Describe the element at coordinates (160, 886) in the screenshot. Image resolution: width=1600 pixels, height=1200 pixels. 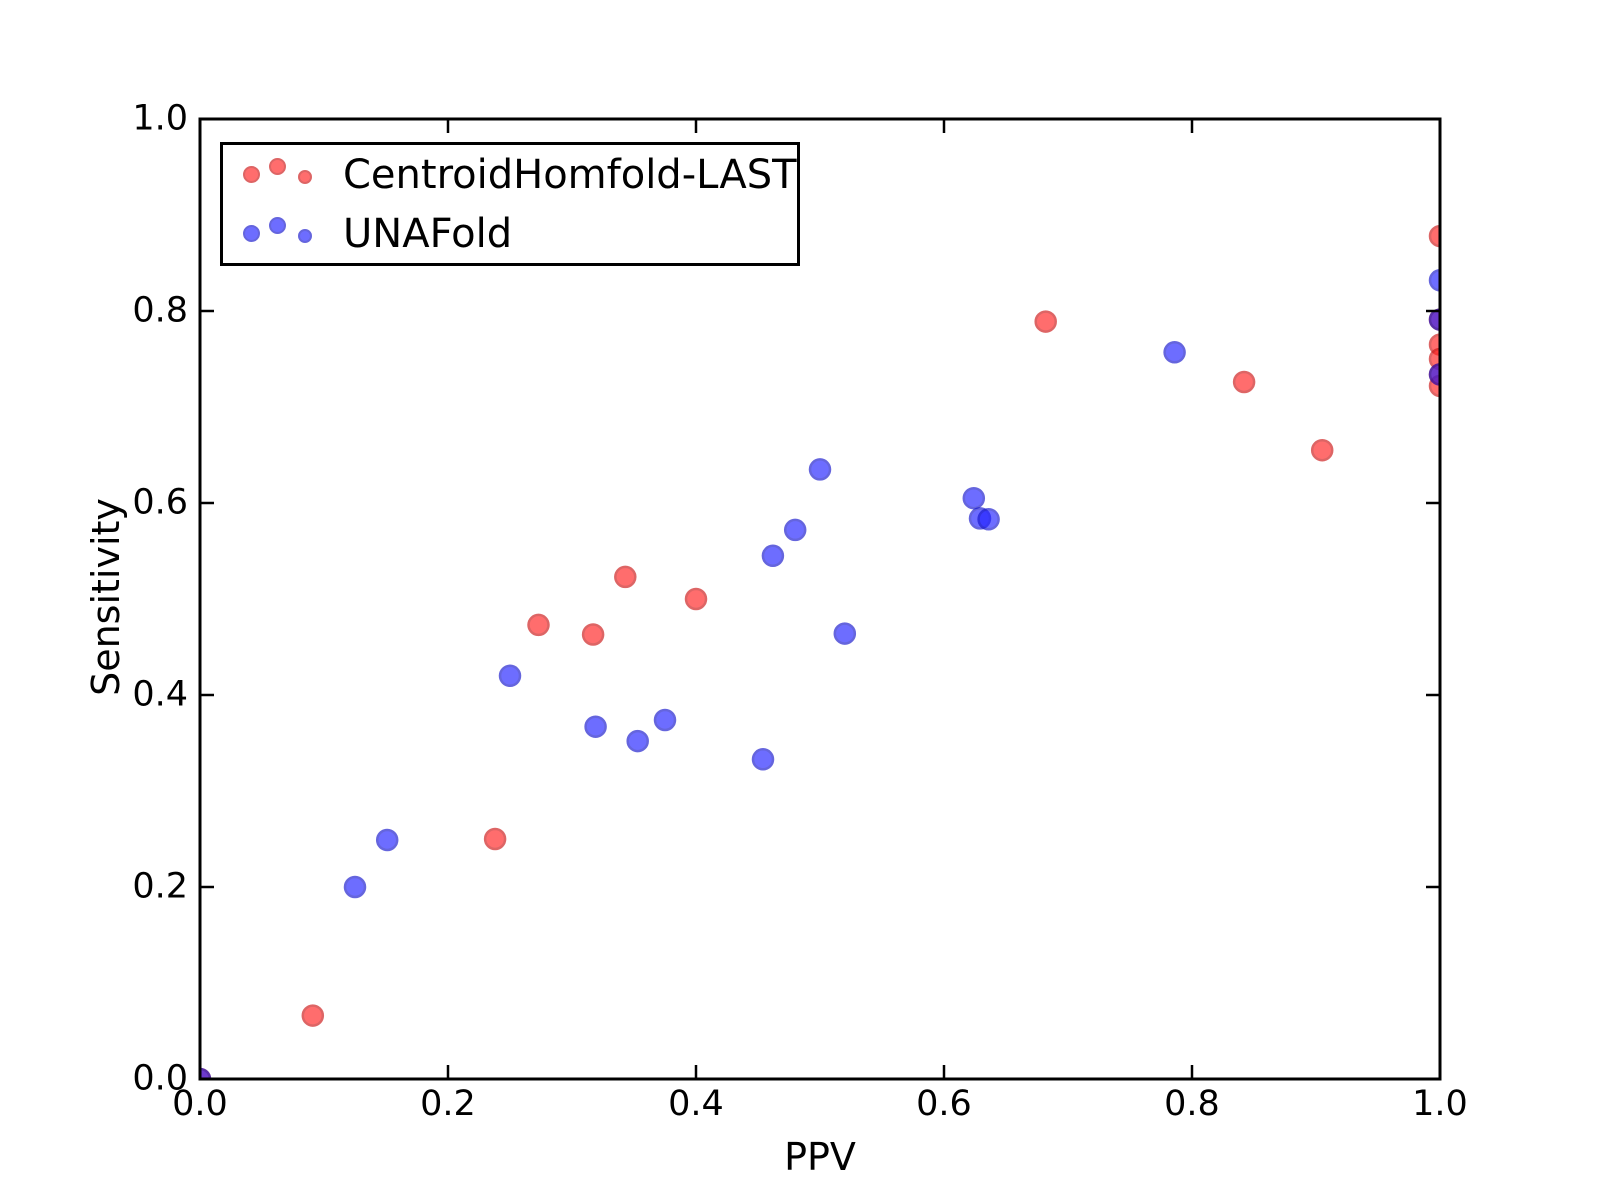
I see `y-tick-label: 0.2` at that location.